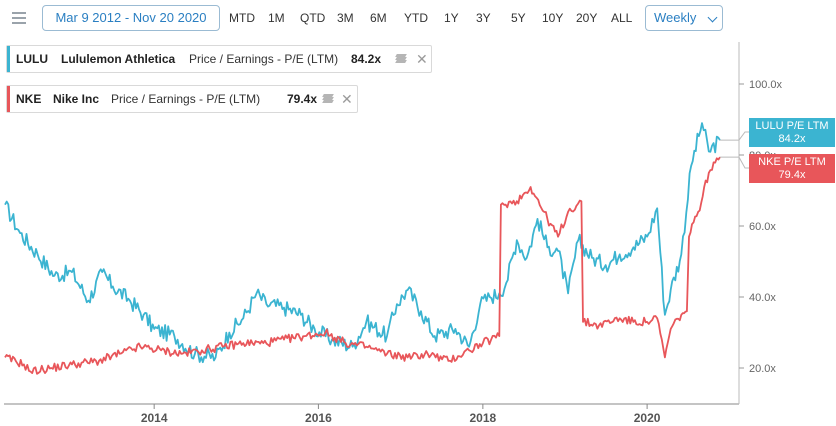  Describe the element at coordinates (366, 59) in the screenshot. I see `legend-lulu-value: 84.2x` at that location.